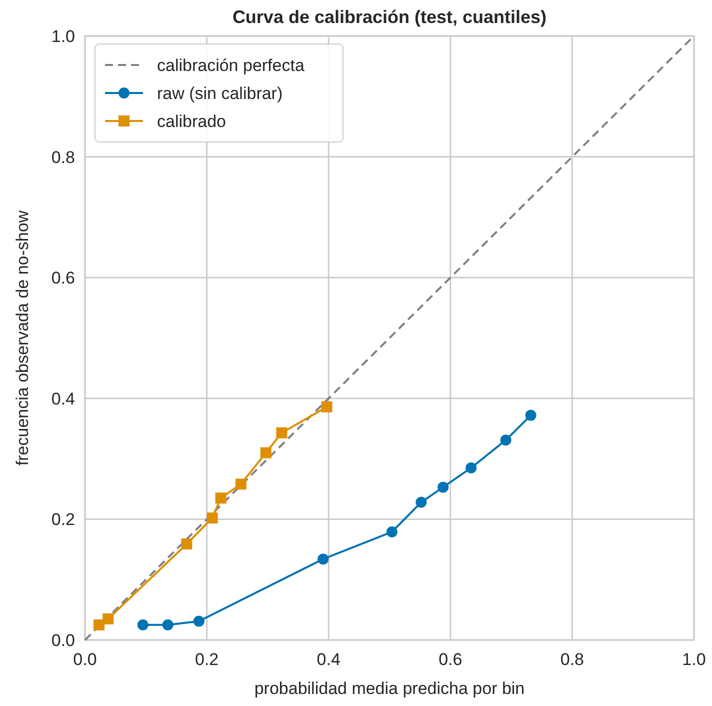 The image size is (712, 706). I want to click on y-tick-label: 0.2, so click(63, 520).